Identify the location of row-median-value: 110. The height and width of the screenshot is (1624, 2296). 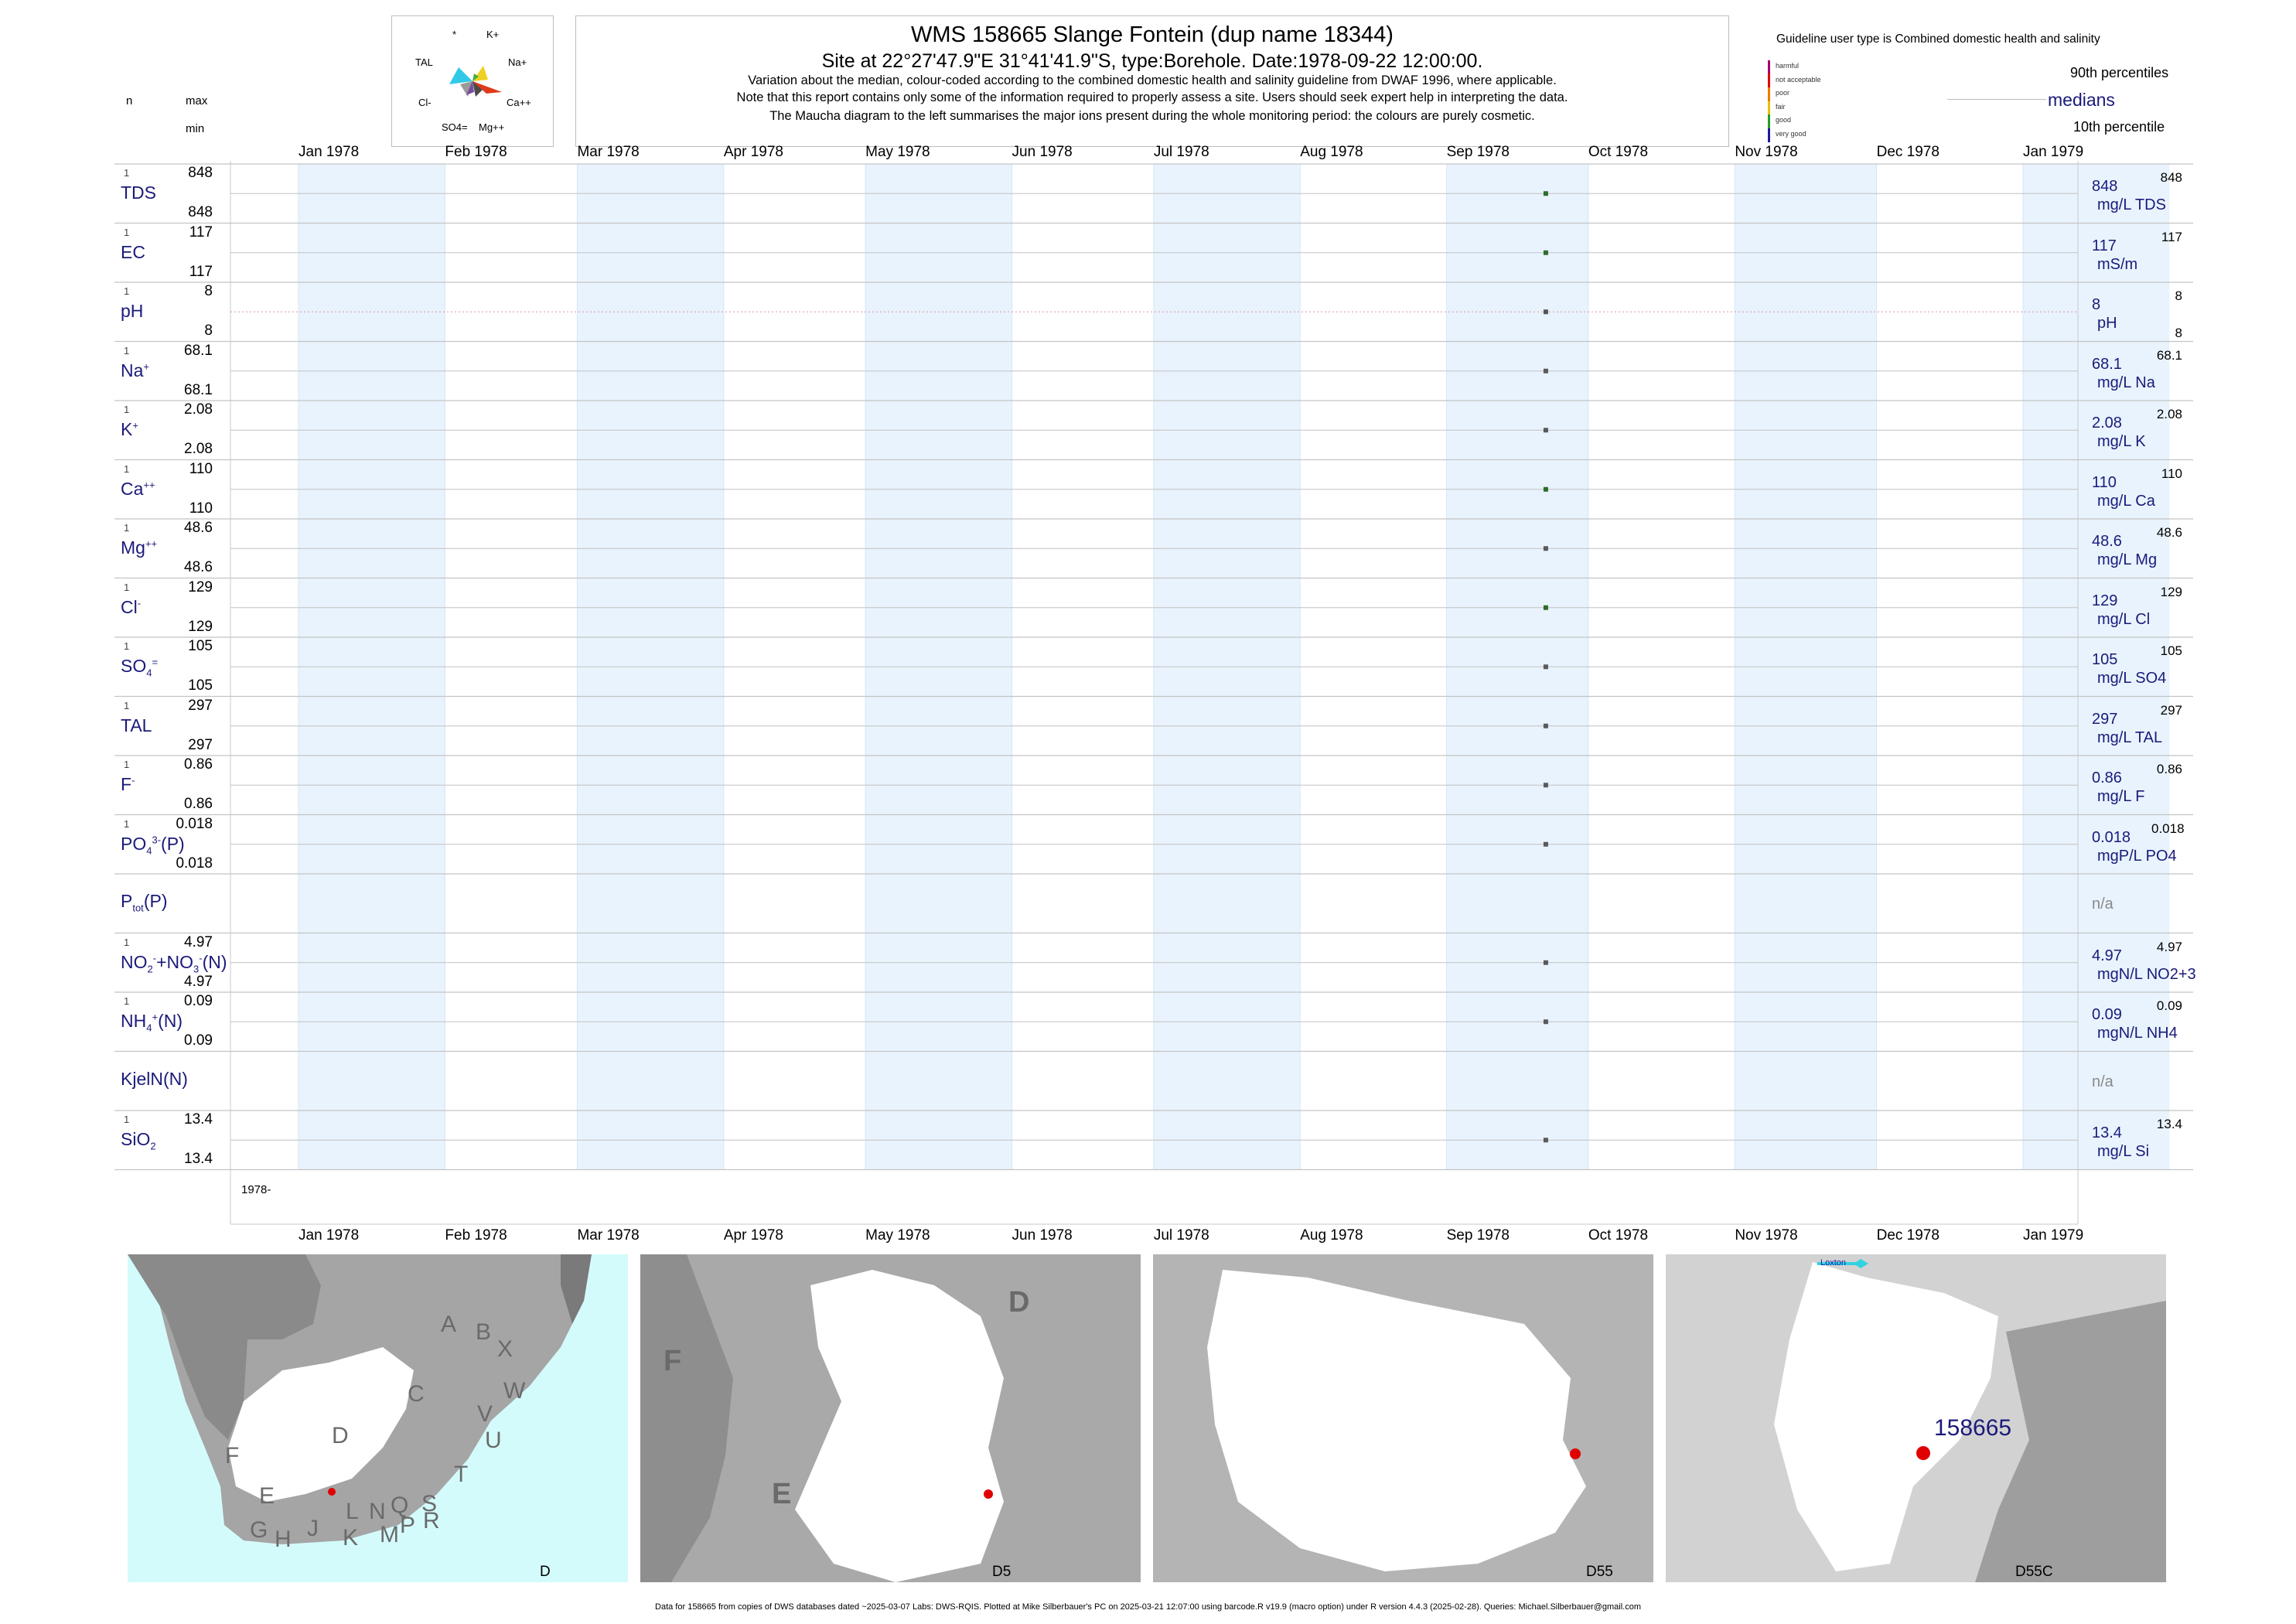
(2104, 482).